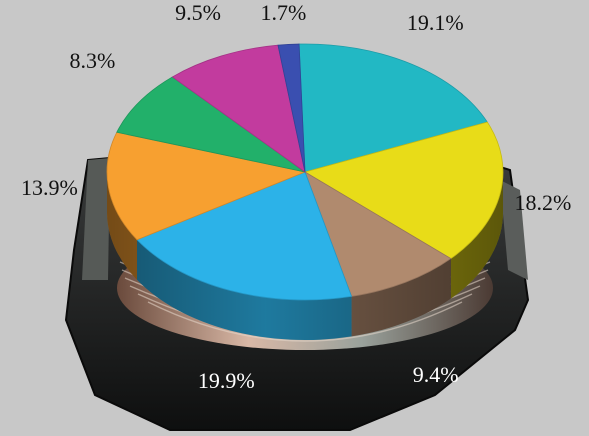 This screenshot has height=436, width=589. I want to click on slice-label: 18.2%, so click(543, 202).